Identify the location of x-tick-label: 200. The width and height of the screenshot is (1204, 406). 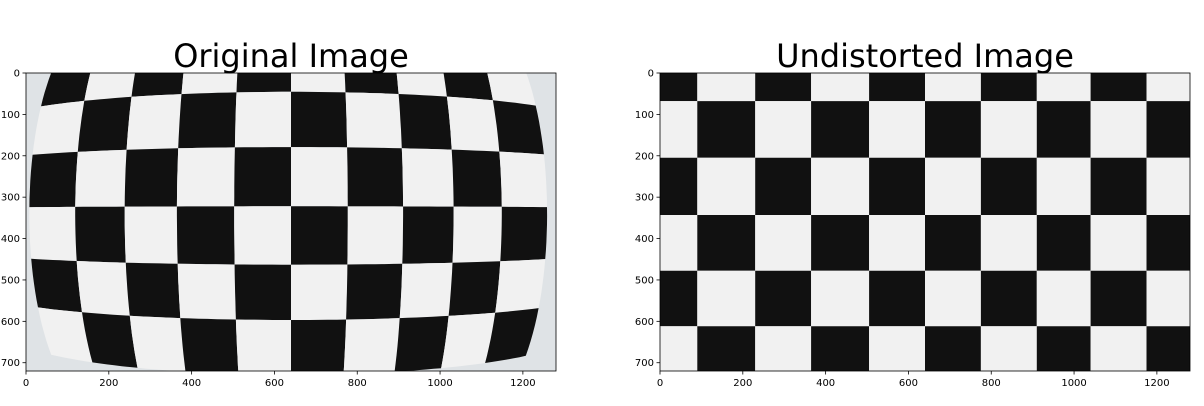
(742, 383).